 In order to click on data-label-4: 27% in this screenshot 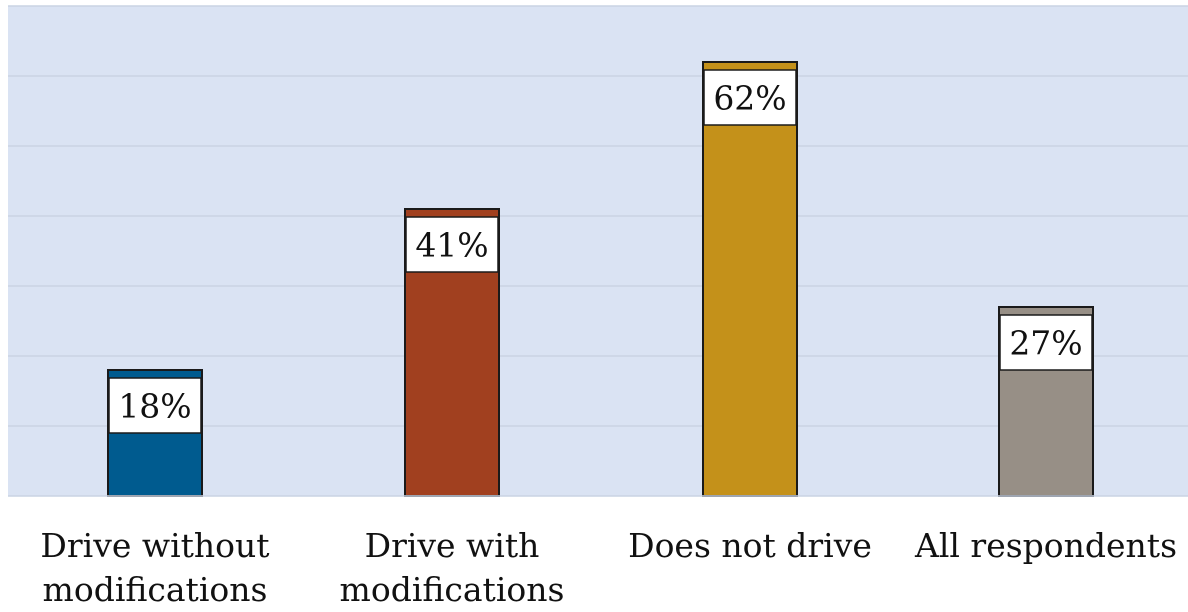, I will do `click(1045, 343)`.